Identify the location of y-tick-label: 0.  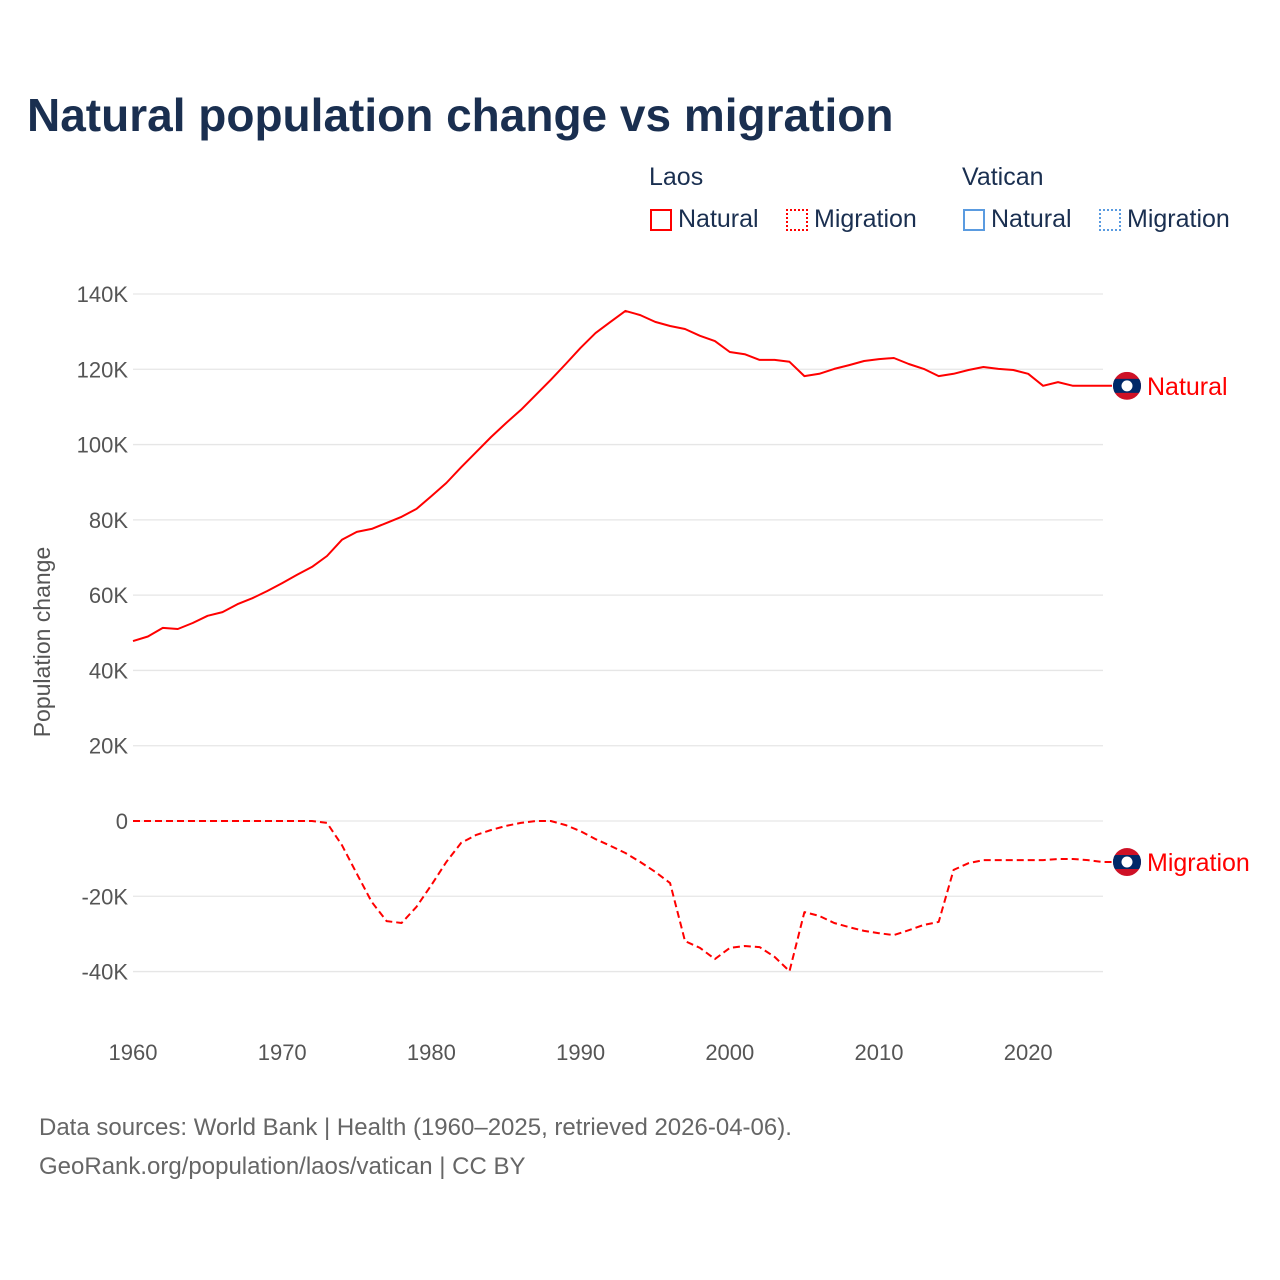
(122, 821).